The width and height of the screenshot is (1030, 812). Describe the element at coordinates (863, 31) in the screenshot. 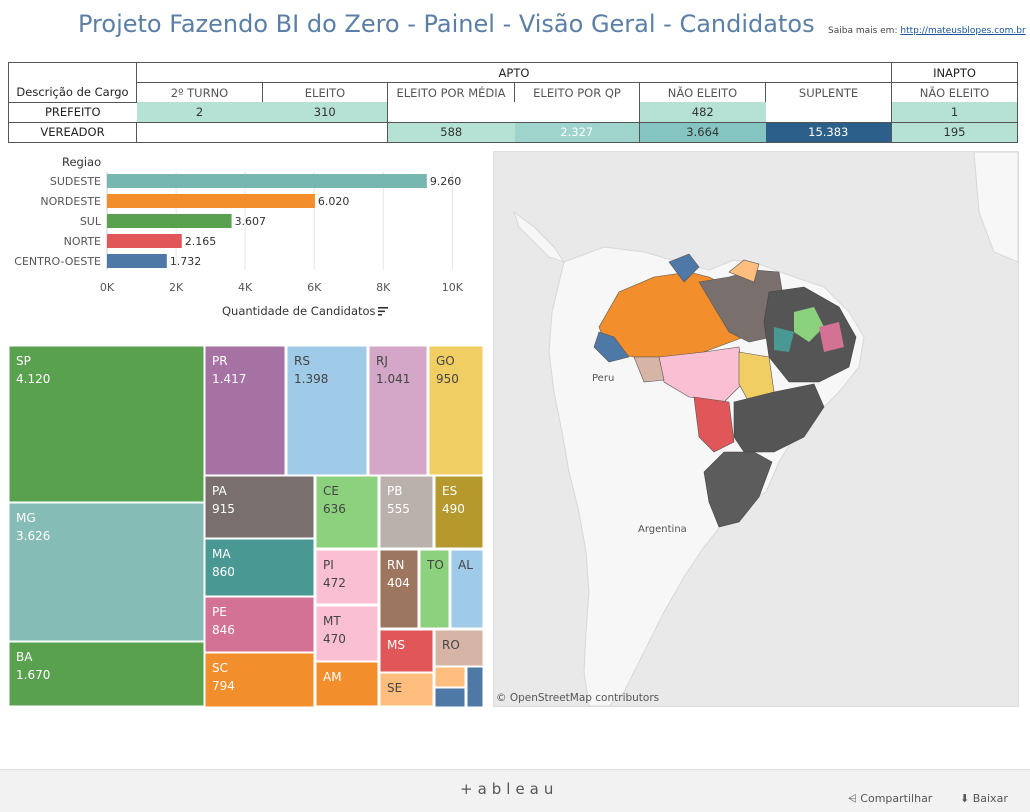

I see `more-info-prefix: Saiba mais em:` at that location.